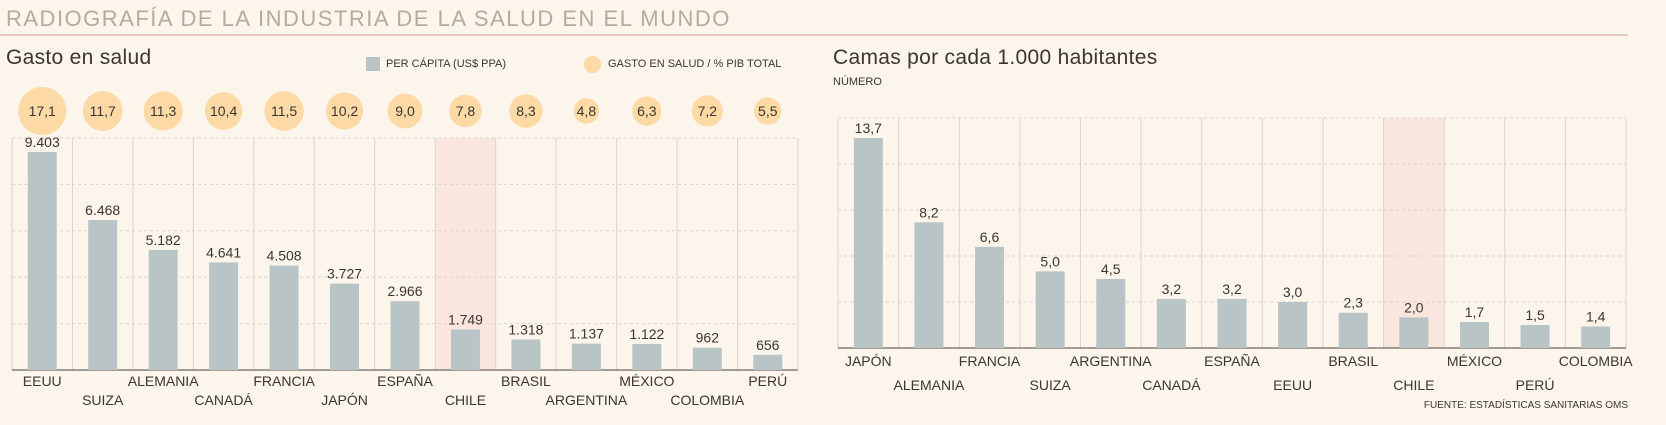  I want to click on beds-value-label-argentina: 4,5, so click(1111, 269).